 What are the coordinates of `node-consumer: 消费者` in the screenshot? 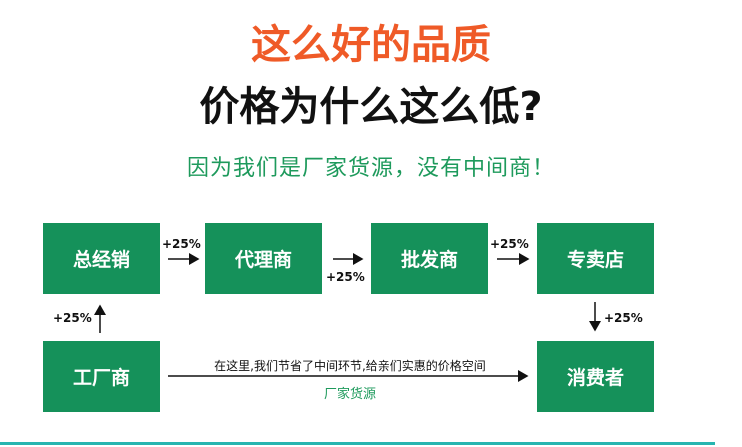 It's located at (595, 376).